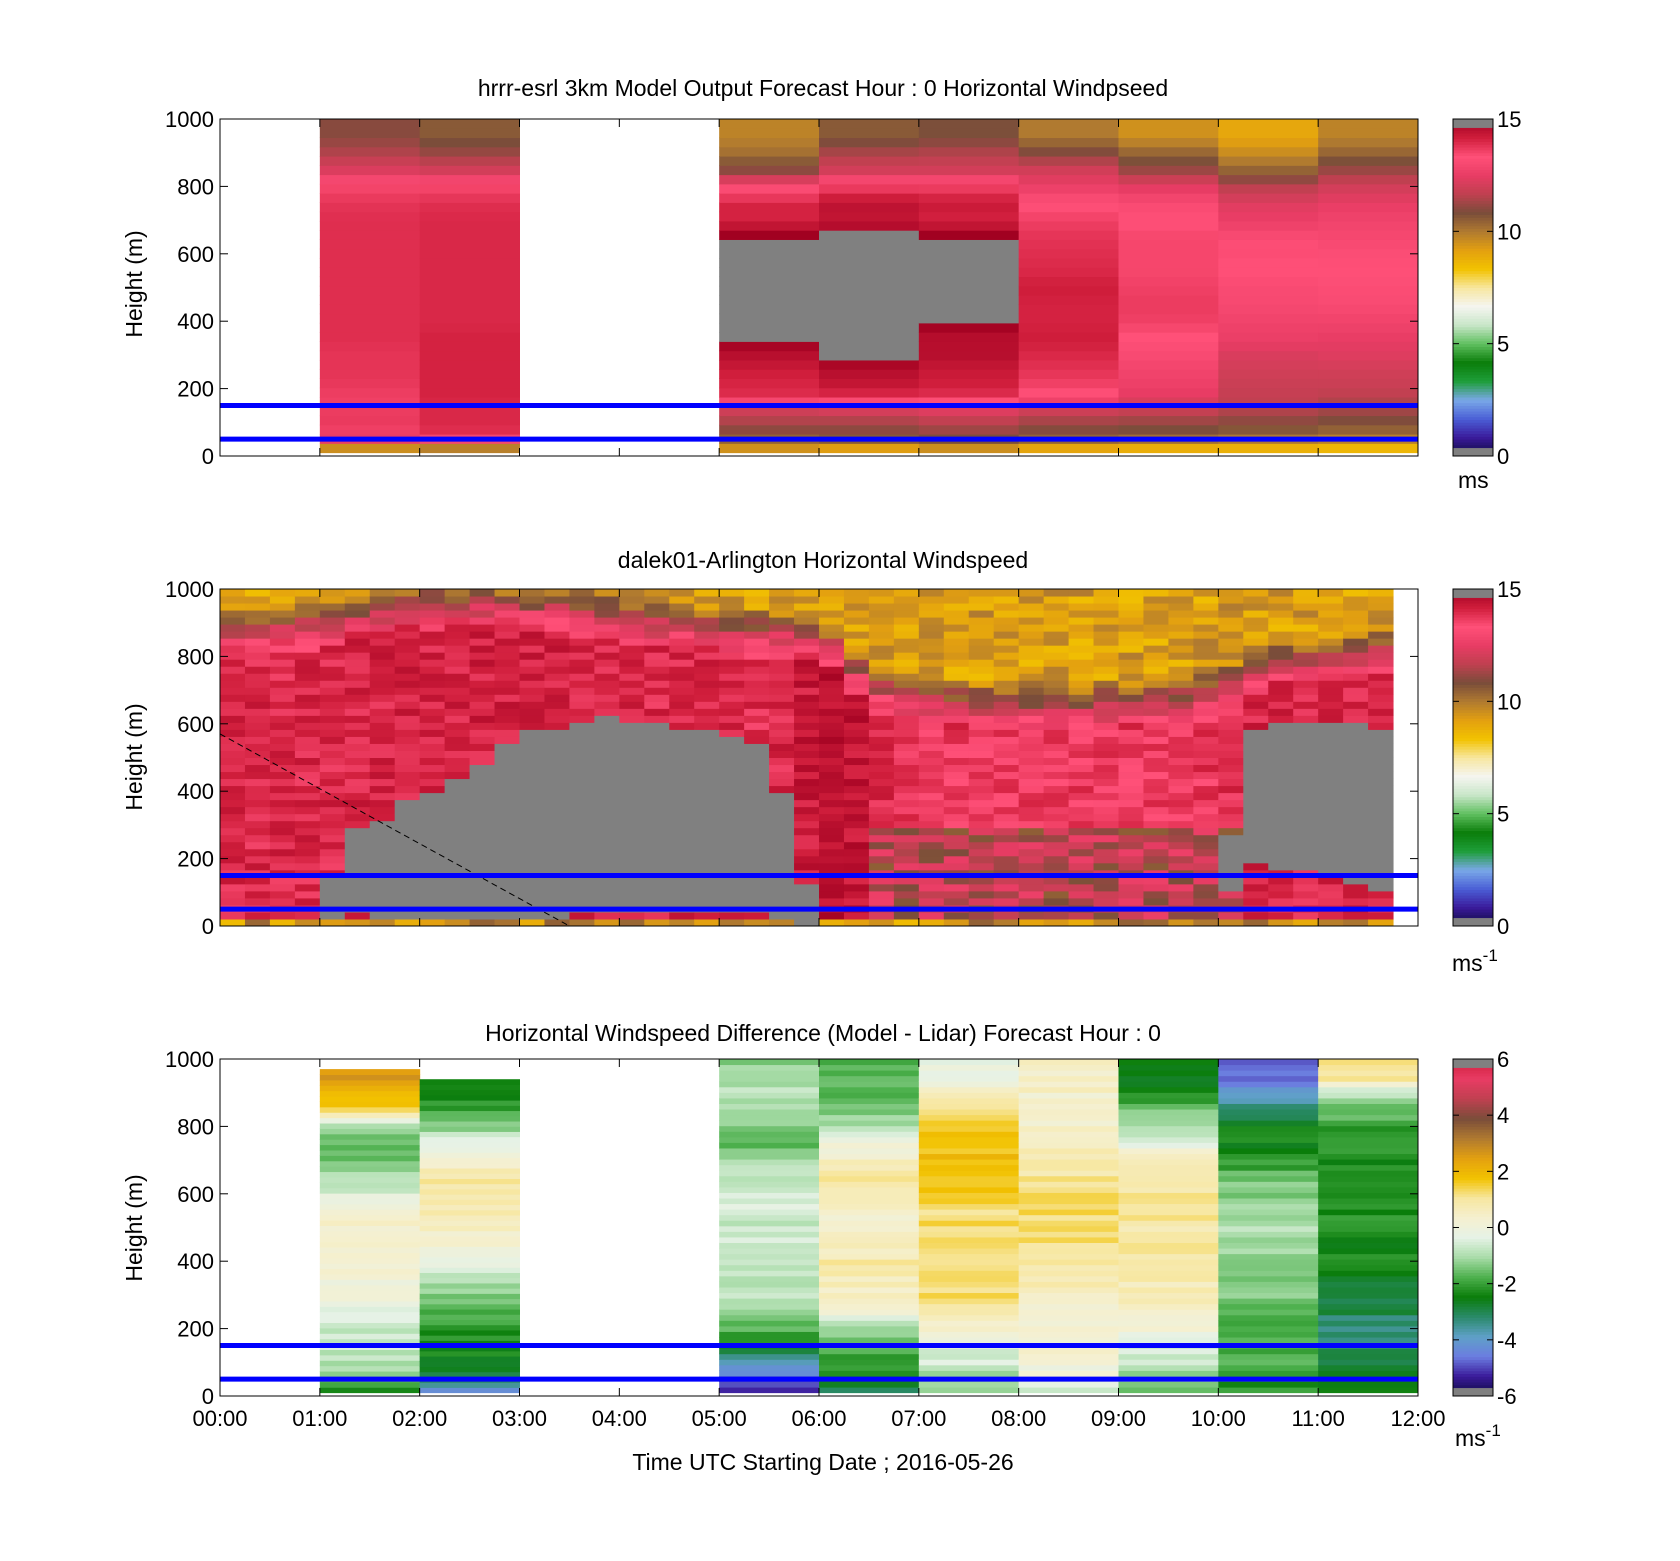 The height and width of the screenshot is (1561, 1680). What do you see at coordinates (1018, 1418) in the screenshot?
I see `x-tick-label: 08:00` at bounding box center [1018, 1418].